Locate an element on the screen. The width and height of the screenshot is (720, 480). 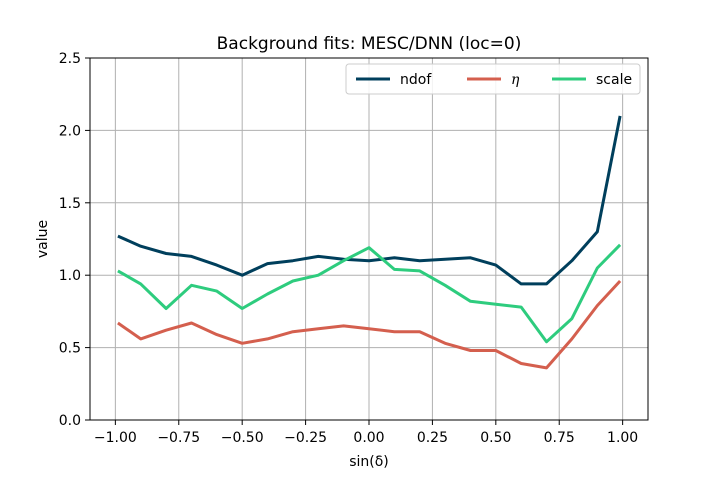
series-line-eta is located at coordinates (369, 324).